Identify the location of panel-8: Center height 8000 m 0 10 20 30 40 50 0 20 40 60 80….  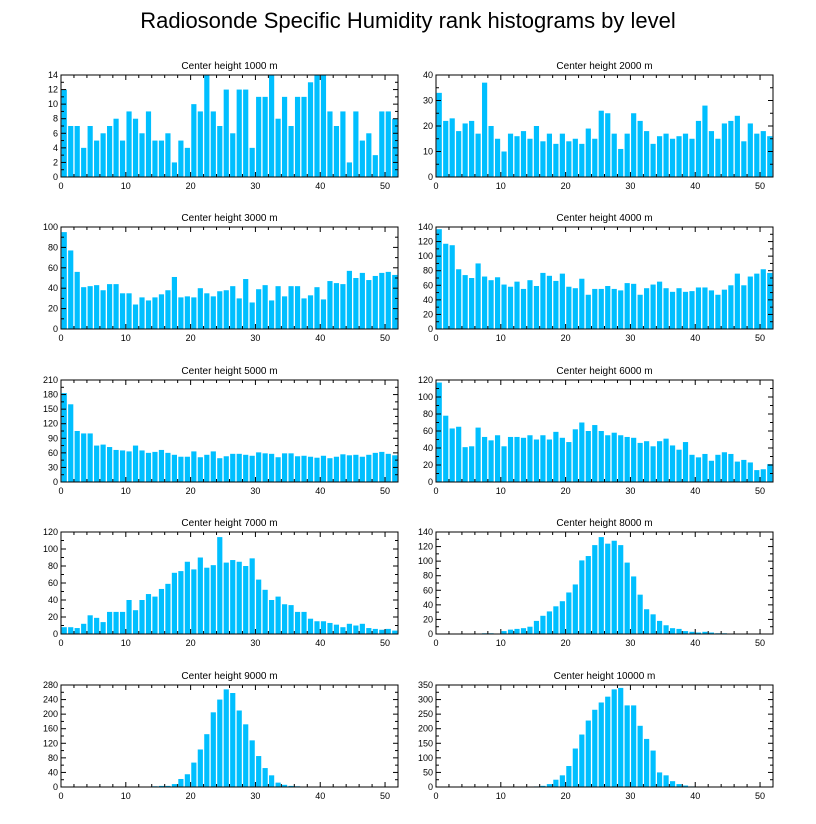
(596, 583).